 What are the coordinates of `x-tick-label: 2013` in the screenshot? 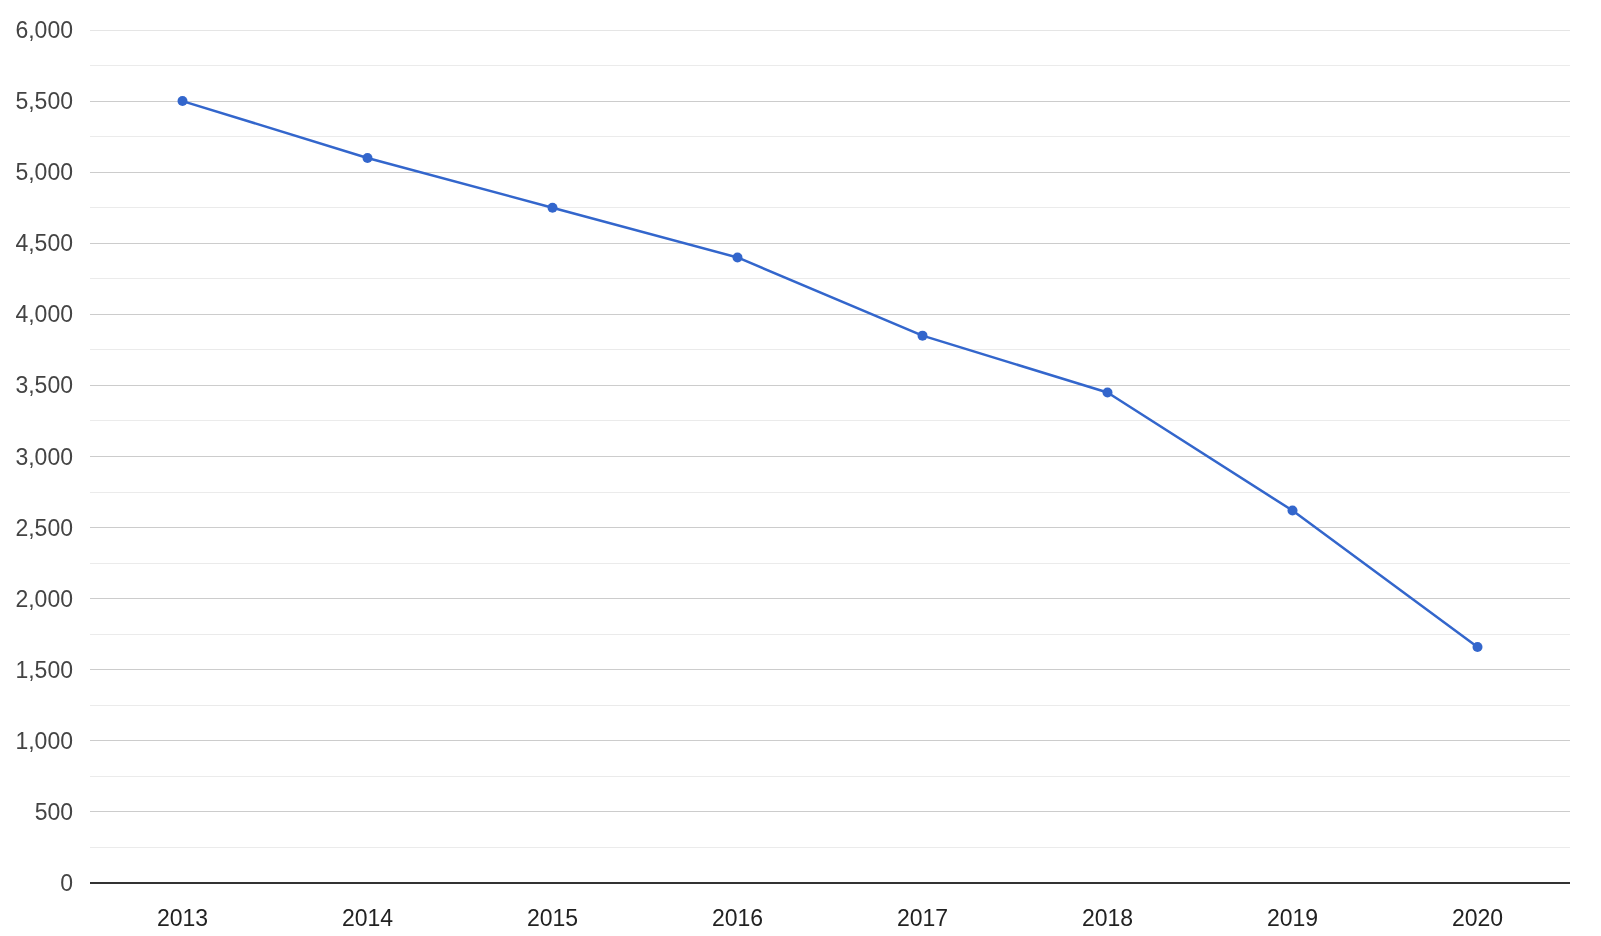 It's located at (182, 918).